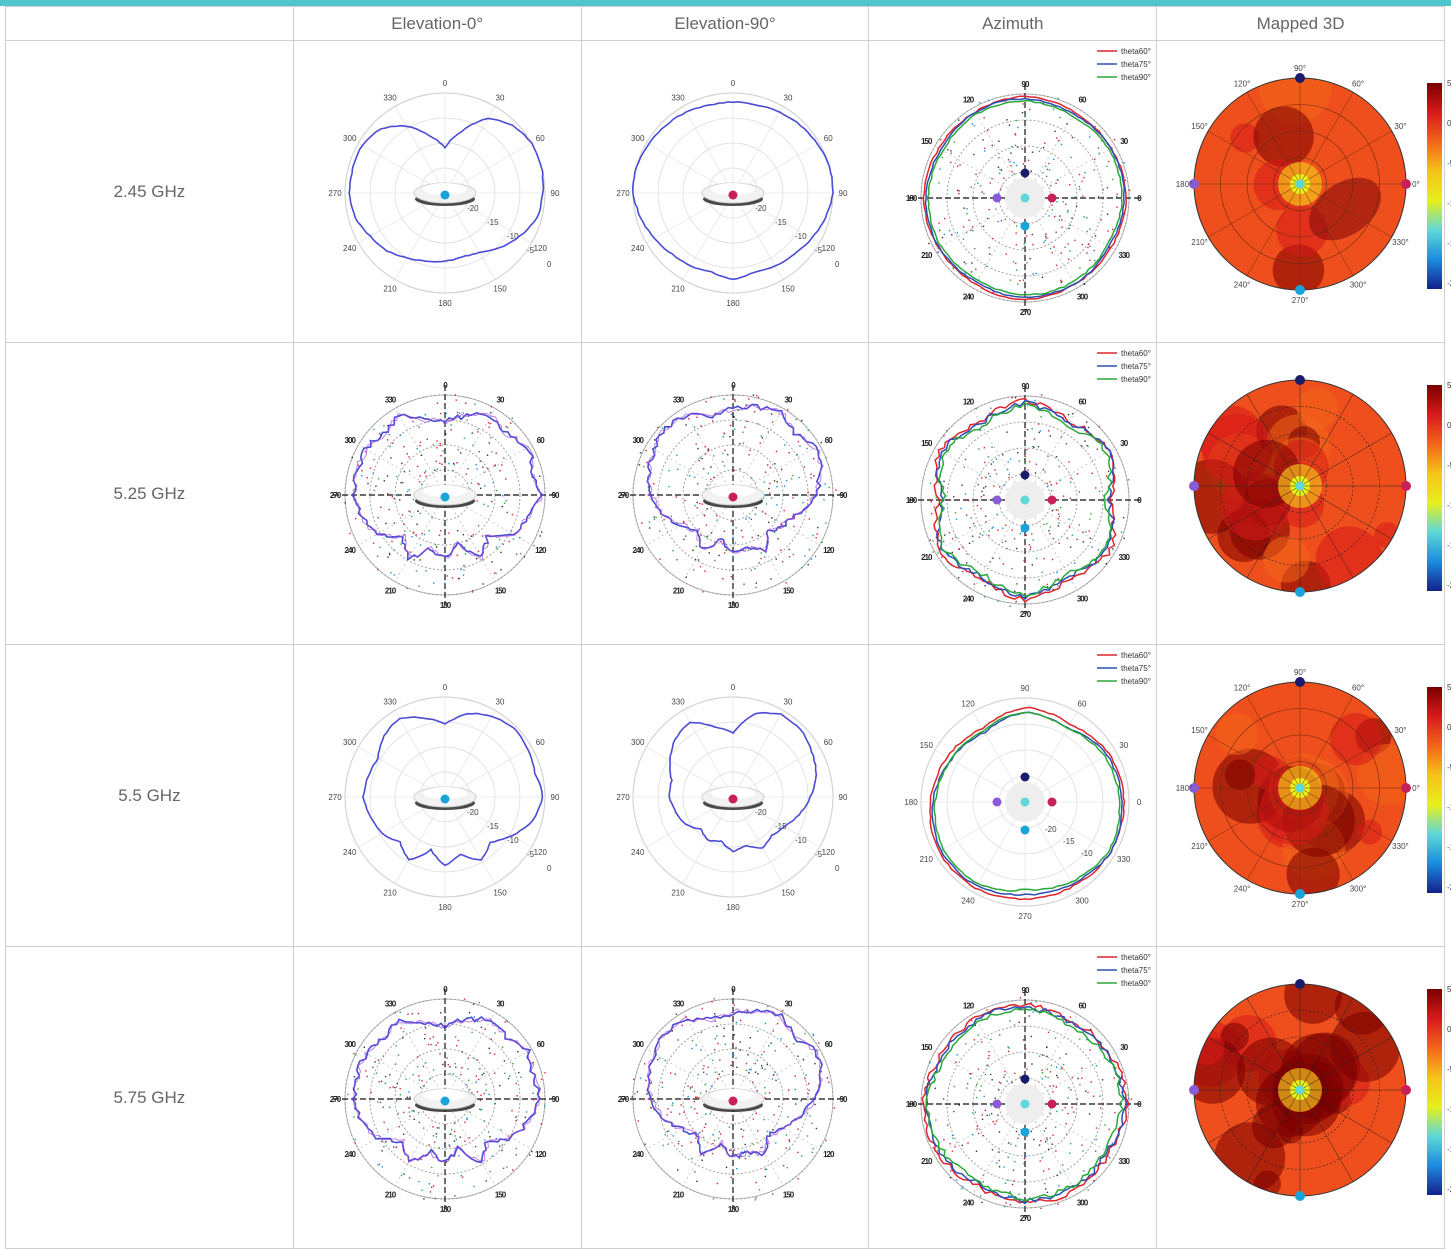  What do you see at coordinates (1303, 493) in the screenshot?
I see `mapped-3d-cell: 50-5-10-15-20` at bounding box center [1303, 493].